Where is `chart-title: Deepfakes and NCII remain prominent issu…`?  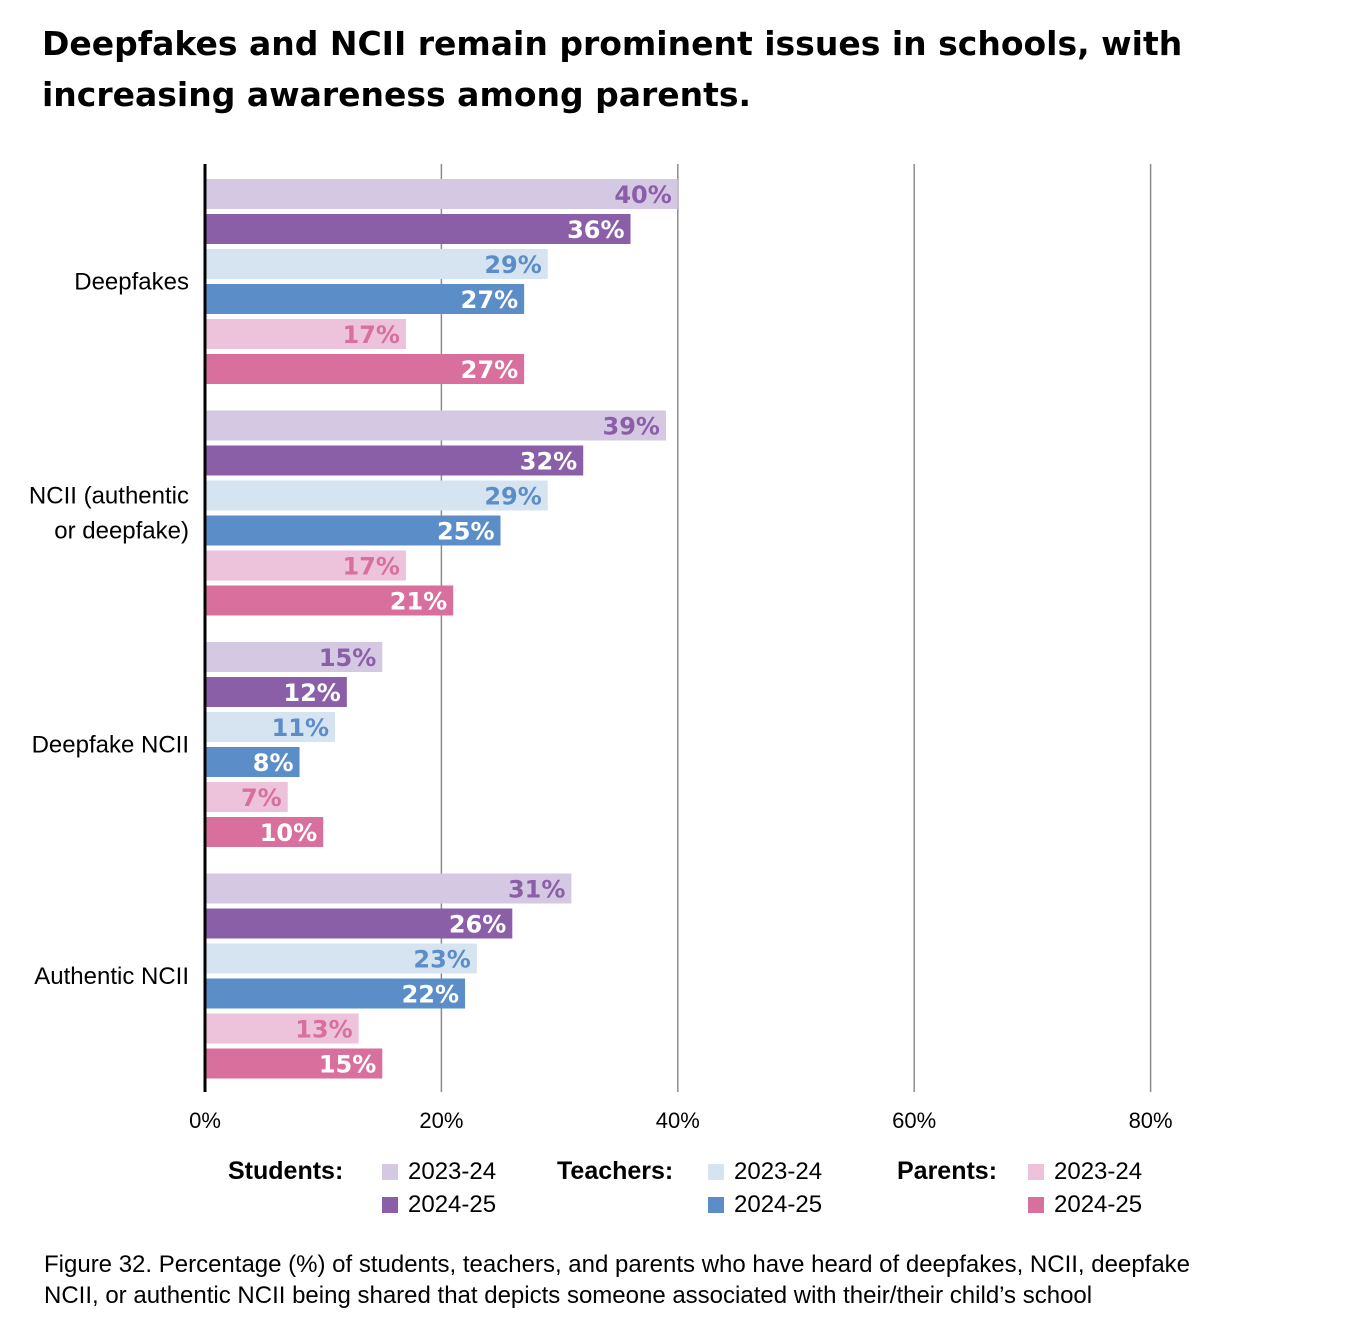 chart-title: Deepfakes and NCII remain prominent issu… is located at coordinates (612, 69).